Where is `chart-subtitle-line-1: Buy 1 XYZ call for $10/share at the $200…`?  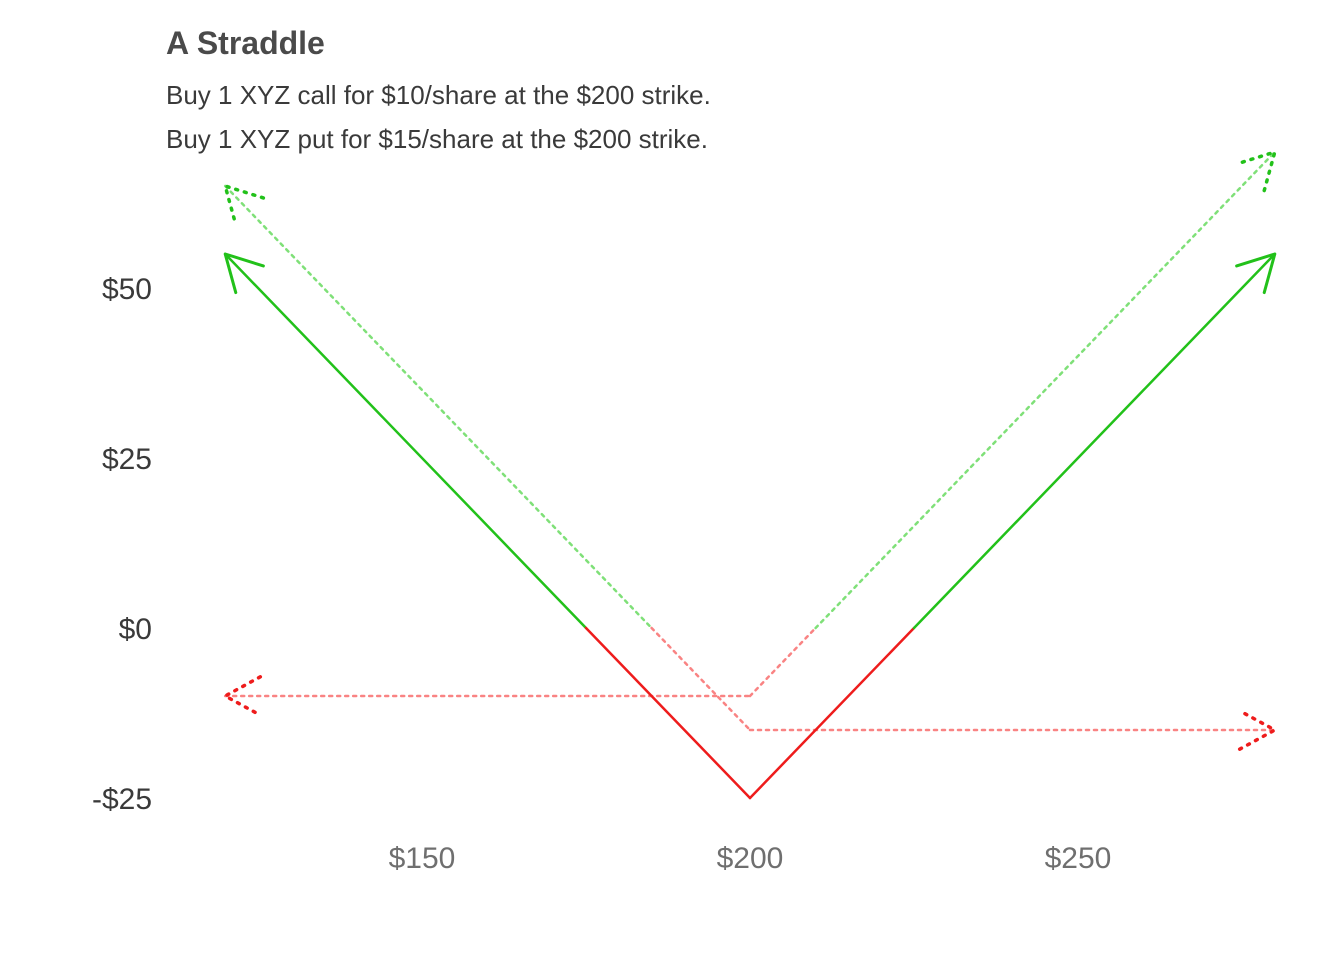 chart-subtitle-line-1: Buy 1 XYZ call for $10/share at the $200… is located at coordinates (438, 95).